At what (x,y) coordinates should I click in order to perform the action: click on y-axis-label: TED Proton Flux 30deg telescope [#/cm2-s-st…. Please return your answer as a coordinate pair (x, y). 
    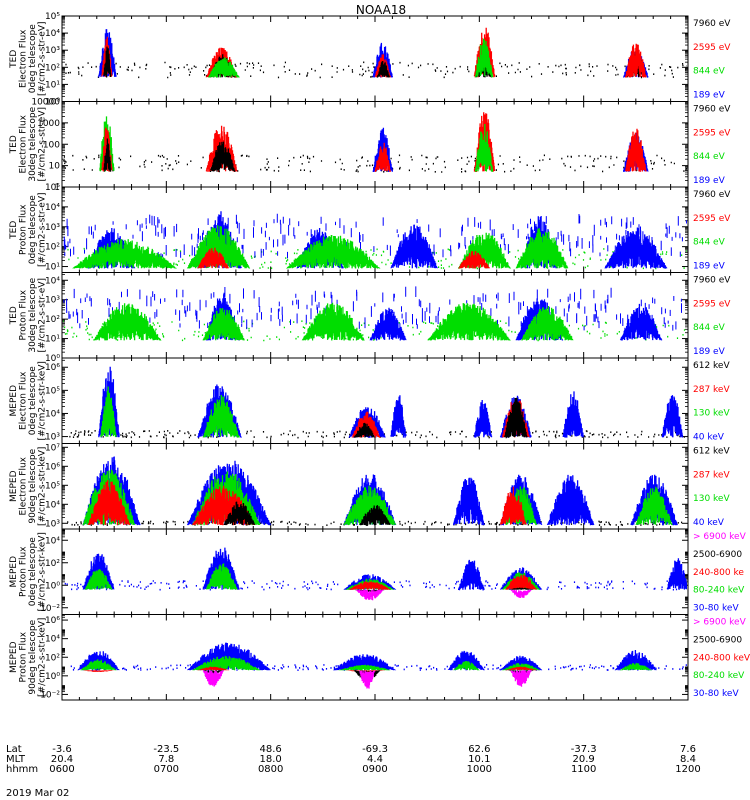
    Looking at the image, I should click on (28, 314).